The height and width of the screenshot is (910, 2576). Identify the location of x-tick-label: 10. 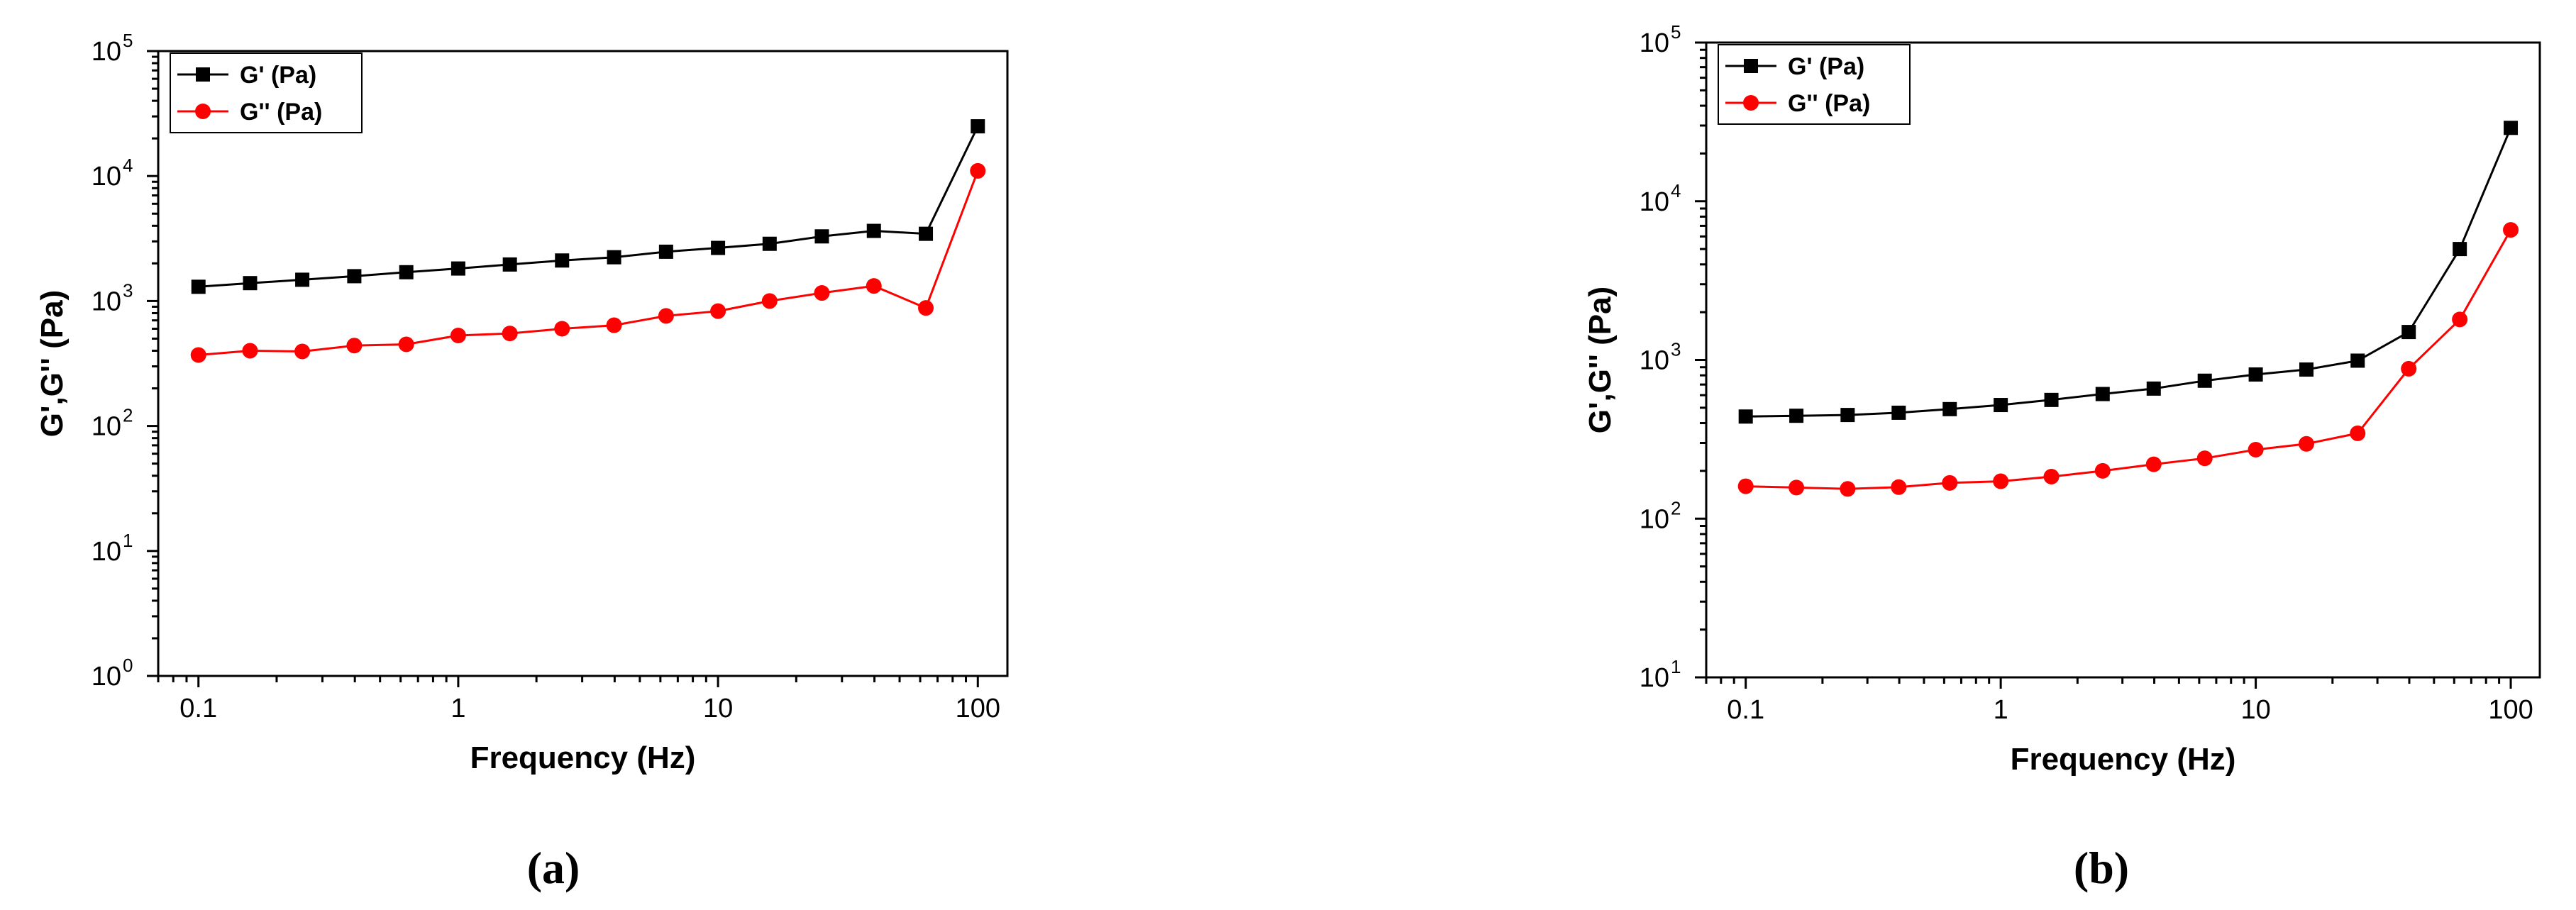
(2255, 710).